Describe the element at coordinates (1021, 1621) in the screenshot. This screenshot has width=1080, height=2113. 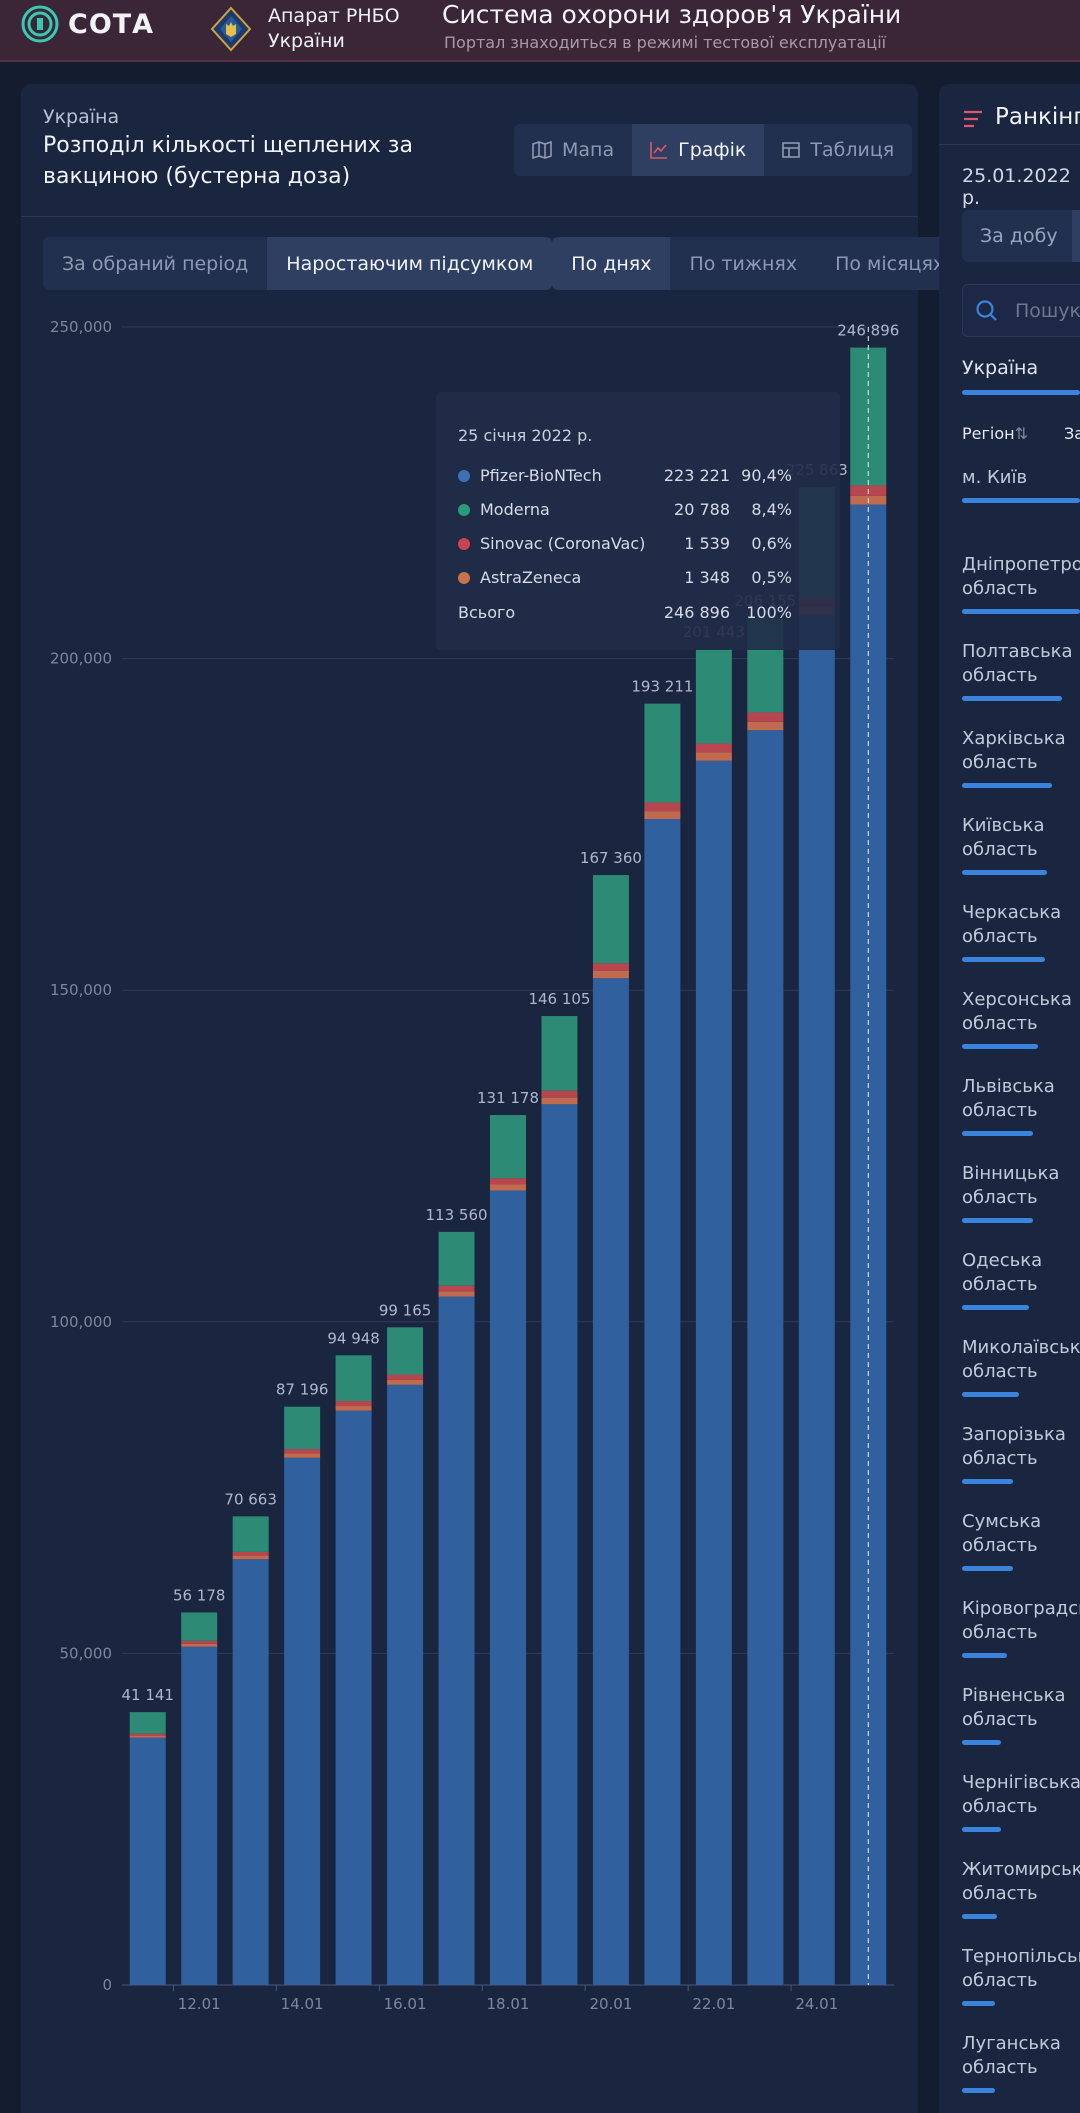
I see `region-item: Кіровоградська область` at that location.